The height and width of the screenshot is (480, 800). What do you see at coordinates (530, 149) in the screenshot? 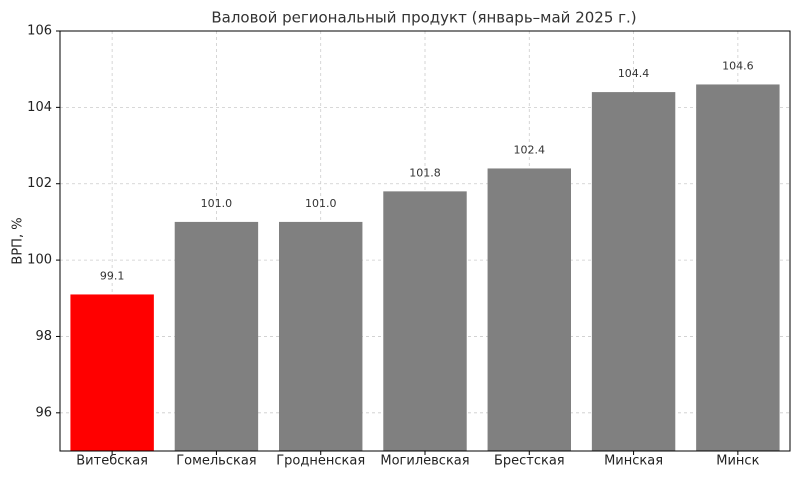
I see `value-label: 102.4` at bounding box center [530, 149].